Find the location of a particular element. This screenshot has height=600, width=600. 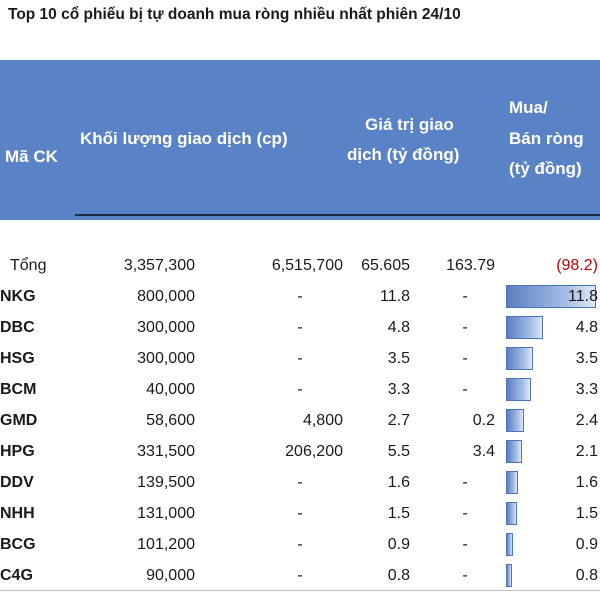

table-row: DDV 139,500 - 1.6 - 1.6 is located at coordinates (300, 482).